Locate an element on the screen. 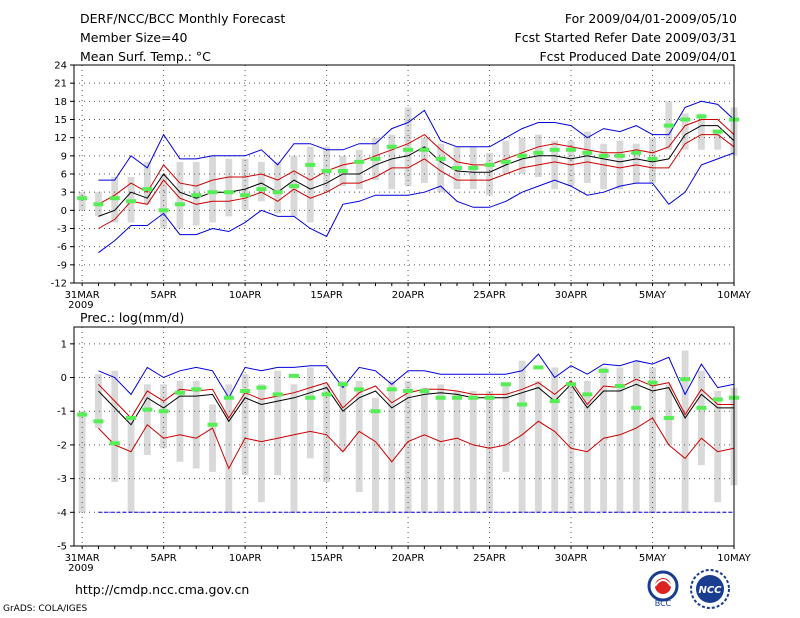 The height and width of the screenshot is (618, 800). y-tick-label: 15 is located at coordinates (60, 120).